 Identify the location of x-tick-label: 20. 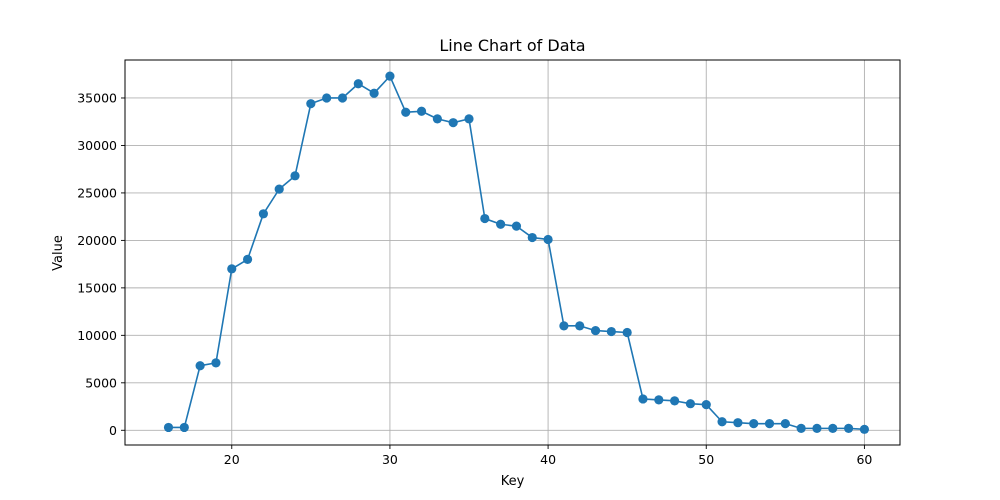
(232, 459).